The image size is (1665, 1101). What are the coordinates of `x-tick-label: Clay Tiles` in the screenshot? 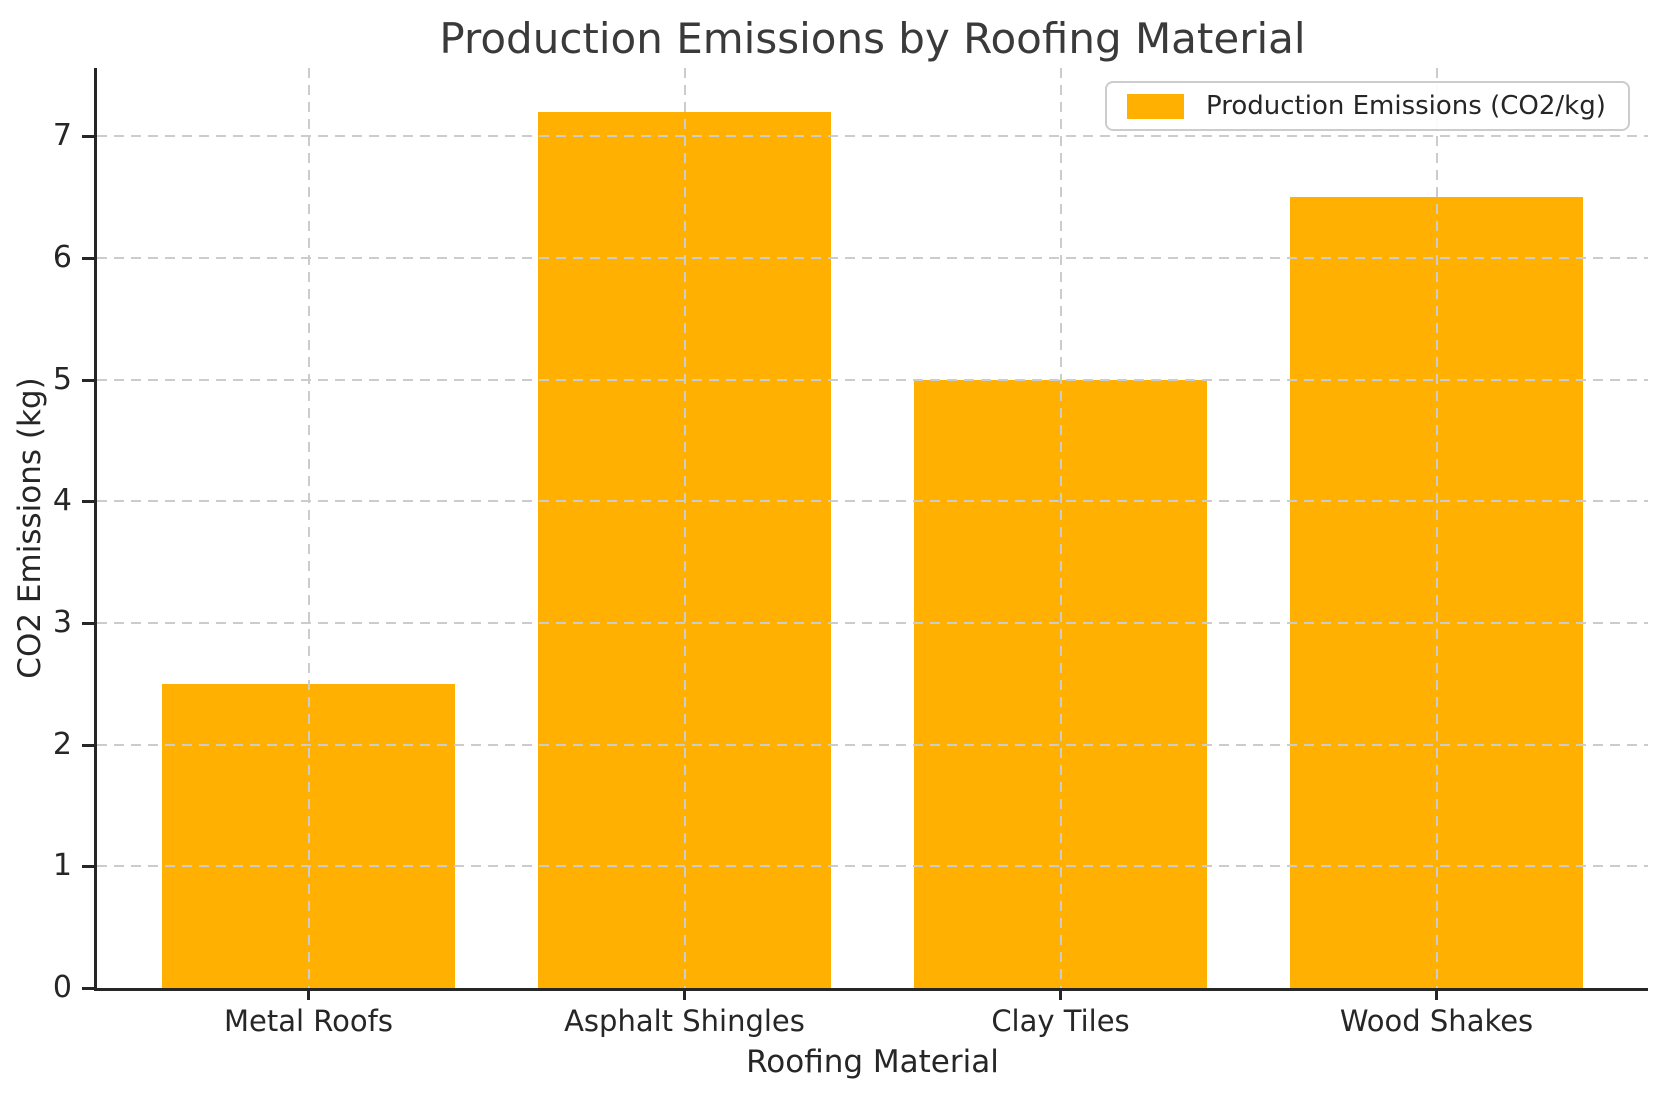 It's located at (1060, 1021).